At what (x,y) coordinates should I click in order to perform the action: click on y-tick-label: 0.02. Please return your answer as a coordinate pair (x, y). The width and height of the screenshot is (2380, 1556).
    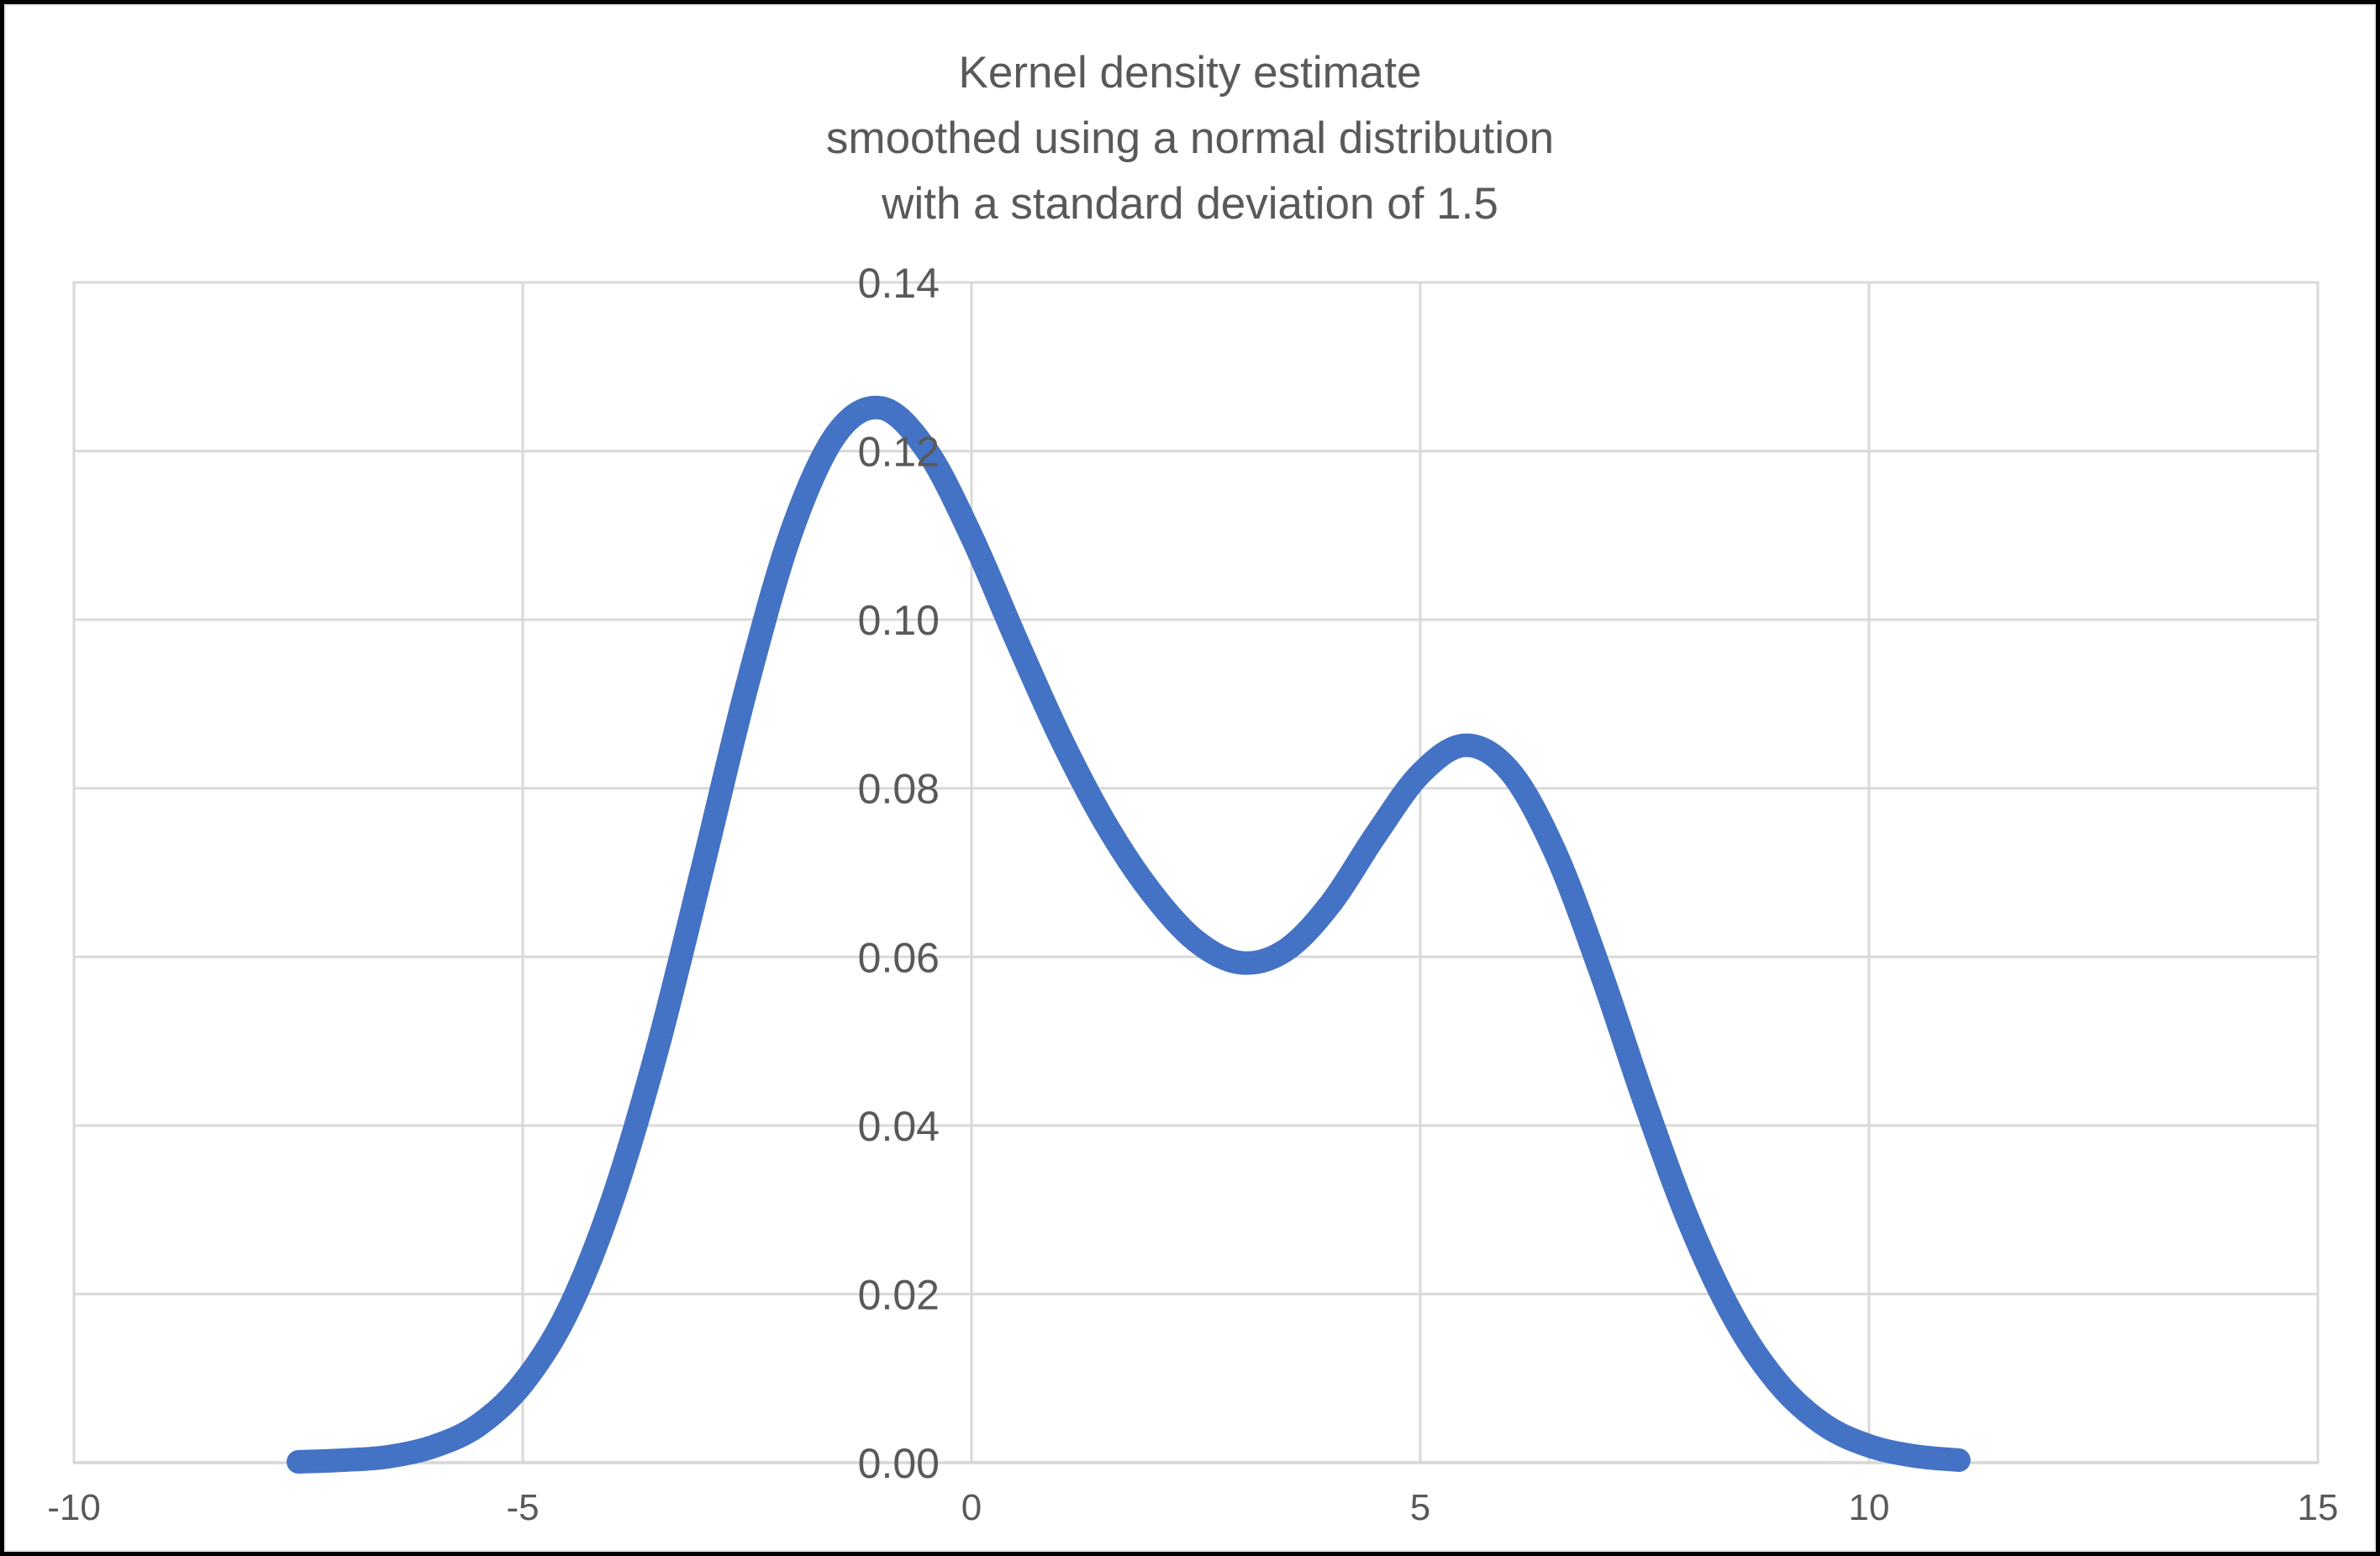
    Looking at the image, I should click on (899, 1294).